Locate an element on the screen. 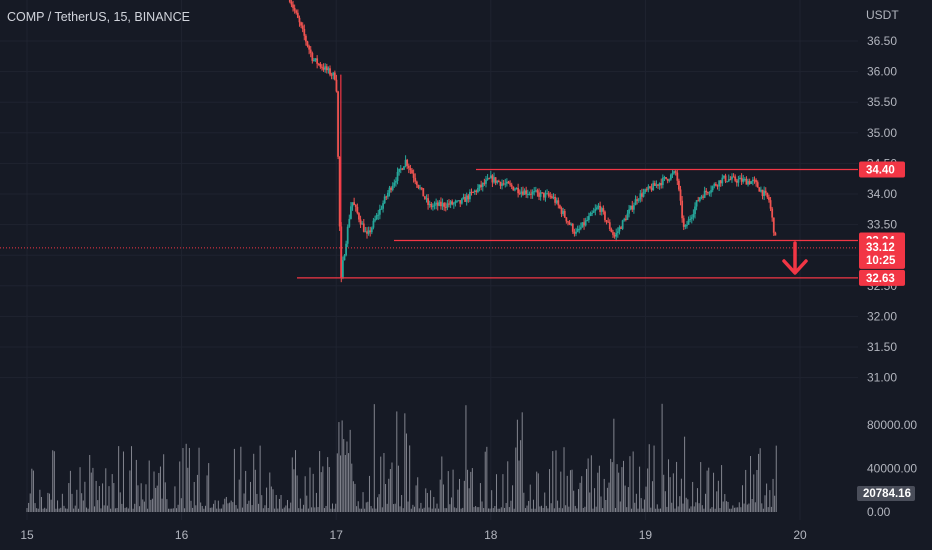 The image size is (932, 550). volume-tick-label: 40000.00 is located at coordinates (892, 468).